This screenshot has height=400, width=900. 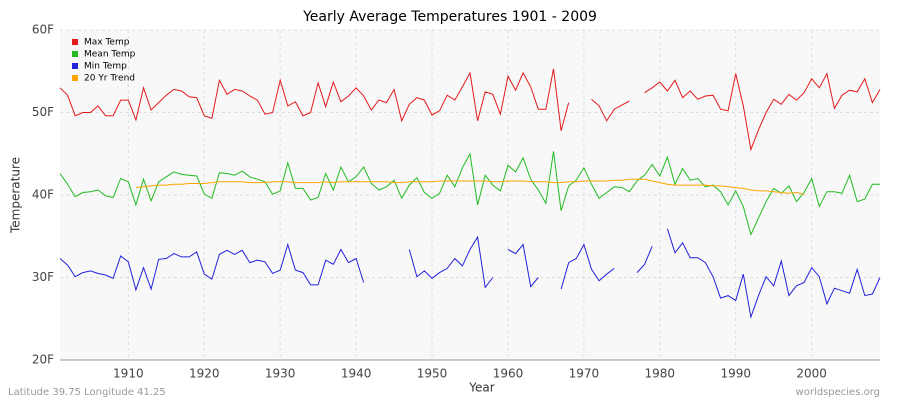 I want to click on y-axis-label: Temperature, so click(x=16, y=195).